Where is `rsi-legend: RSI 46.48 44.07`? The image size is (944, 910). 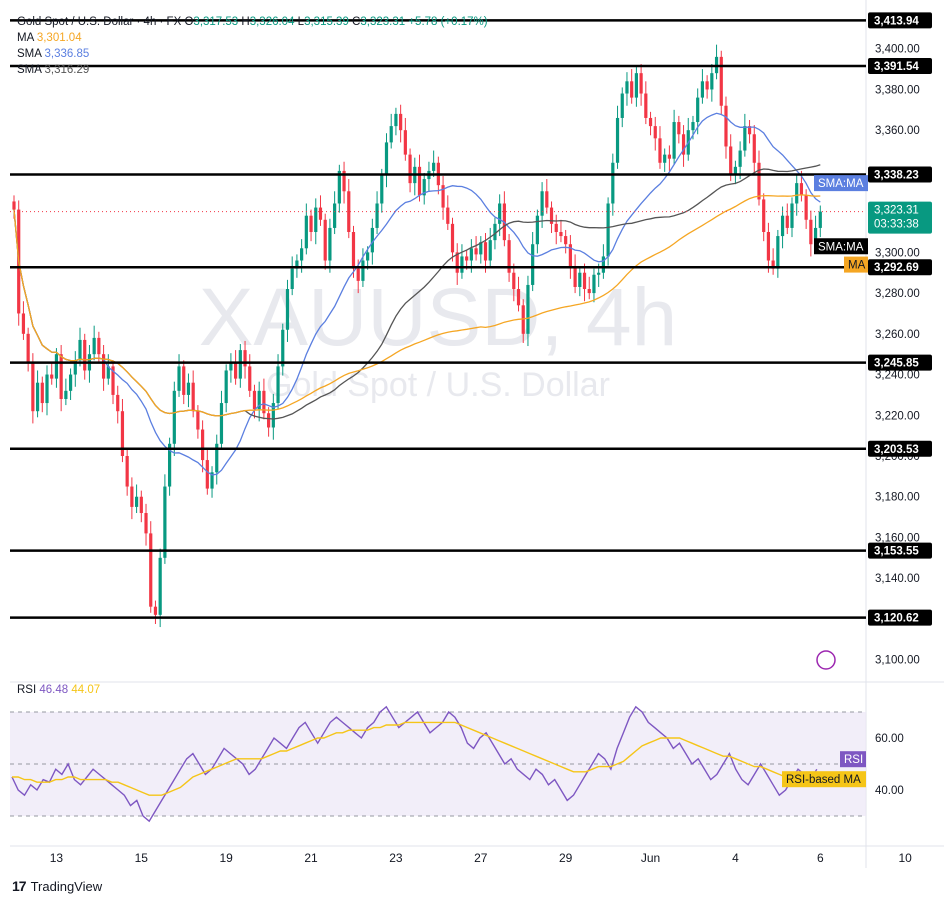 rsi-legend: RSI 46.48 44.07 is located at coordinates (58, 690).